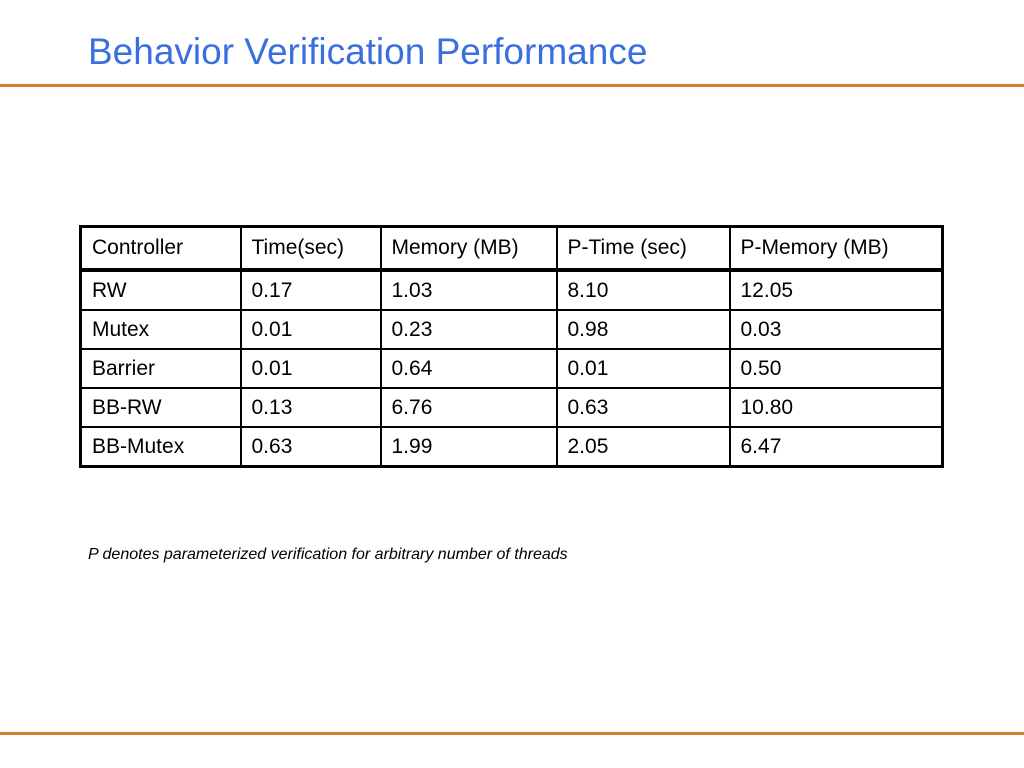 The image size is (1024, 768). I want to click on cell-memory: 1.03, so click(468, 290).